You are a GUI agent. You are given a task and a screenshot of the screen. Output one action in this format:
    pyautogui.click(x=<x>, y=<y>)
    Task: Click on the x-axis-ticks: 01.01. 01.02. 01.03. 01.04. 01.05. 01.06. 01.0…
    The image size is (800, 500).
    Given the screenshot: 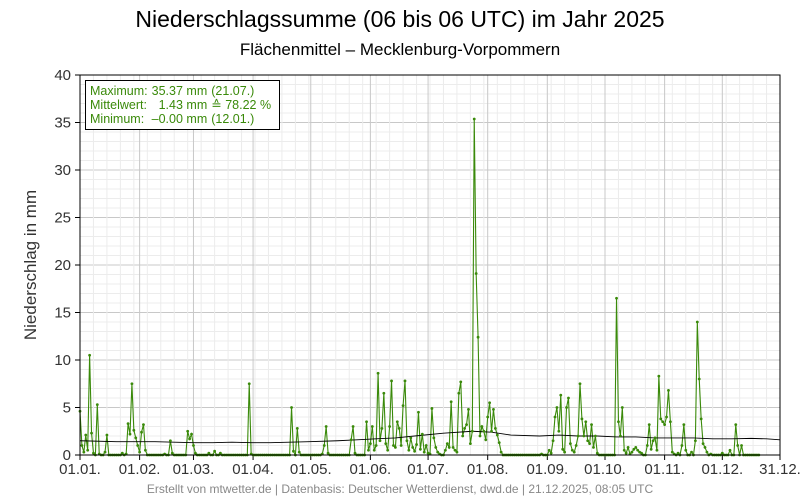 What is the action you would take?
    pyautogui.click(x=429, y=466)
    